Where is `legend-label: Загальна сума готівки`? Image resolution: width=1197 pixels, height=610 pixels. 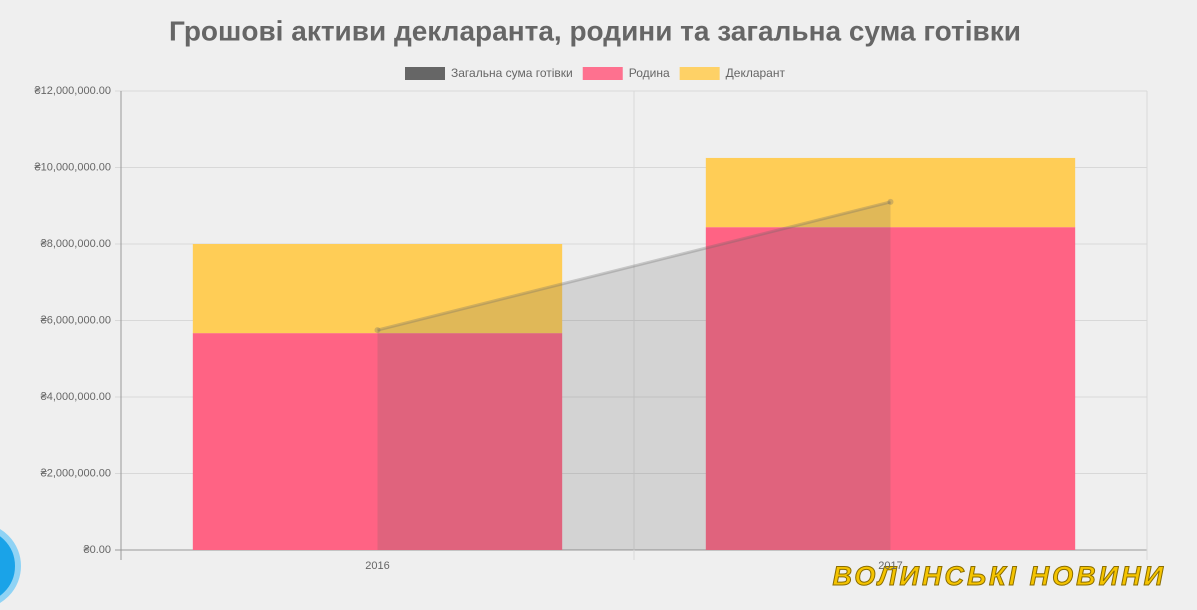 legend-label: Загальна сума готівки is located at coordinates (512, 73).